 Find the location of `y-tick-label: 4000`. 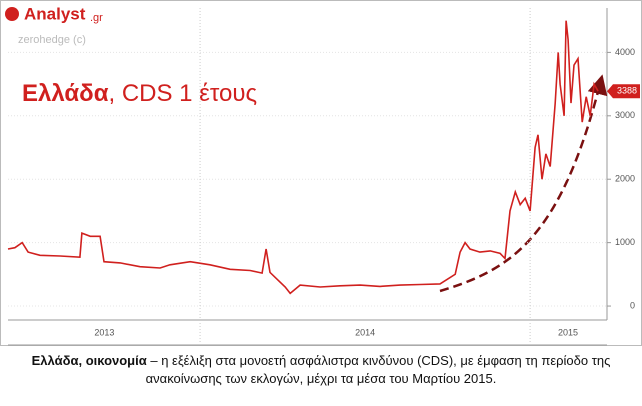

y-tick-label: 4000 is located at coordinates (625, 52).